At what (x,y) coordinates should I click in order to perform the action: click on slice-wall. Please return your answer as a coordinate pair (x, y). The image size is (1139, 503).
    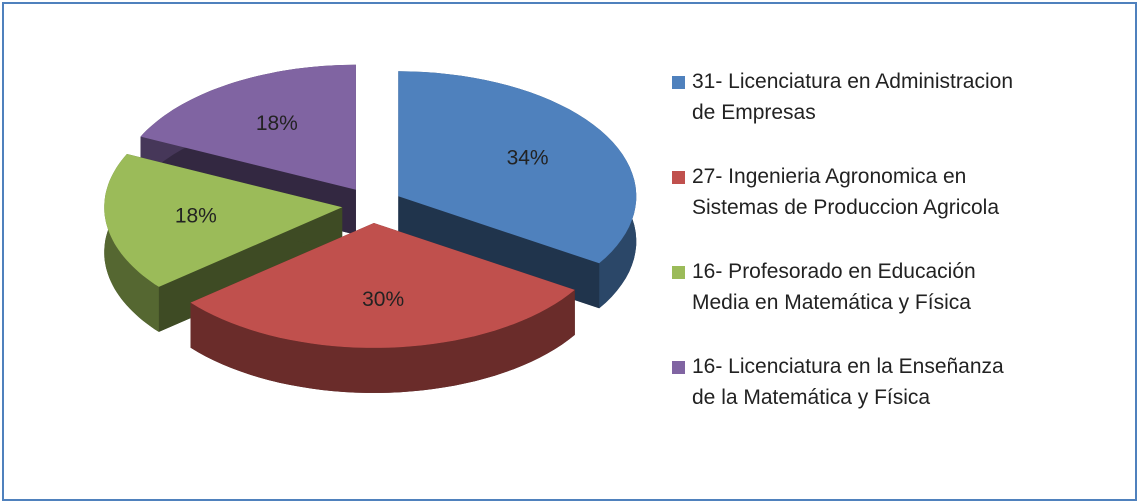
    Looking at the image, I should click on (499, 252).